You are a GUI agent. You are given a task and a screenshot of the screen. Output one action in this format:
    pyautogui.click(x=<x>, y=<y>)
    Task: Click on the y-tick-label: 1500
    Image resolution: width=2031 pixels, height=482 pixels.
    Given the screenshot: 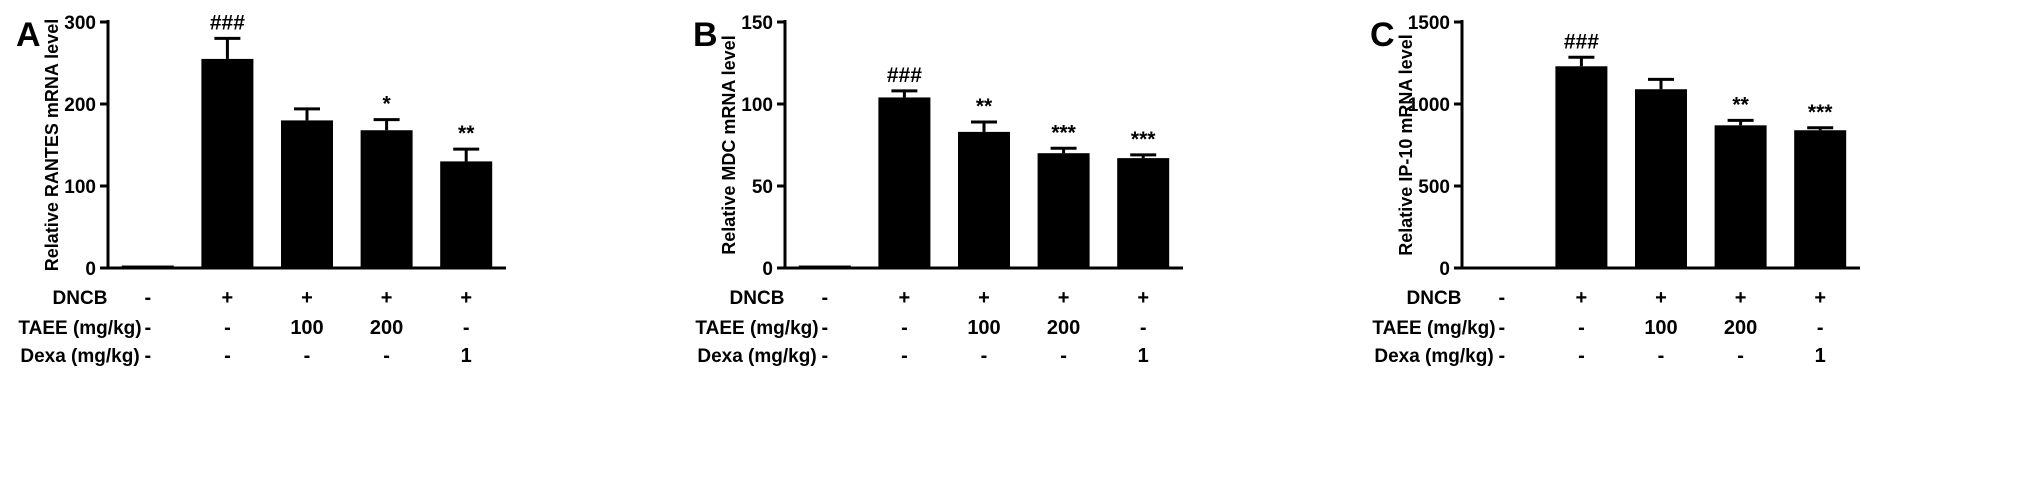 What is the action you would take?
    pyautogui.click(x=1429, y=23)
    